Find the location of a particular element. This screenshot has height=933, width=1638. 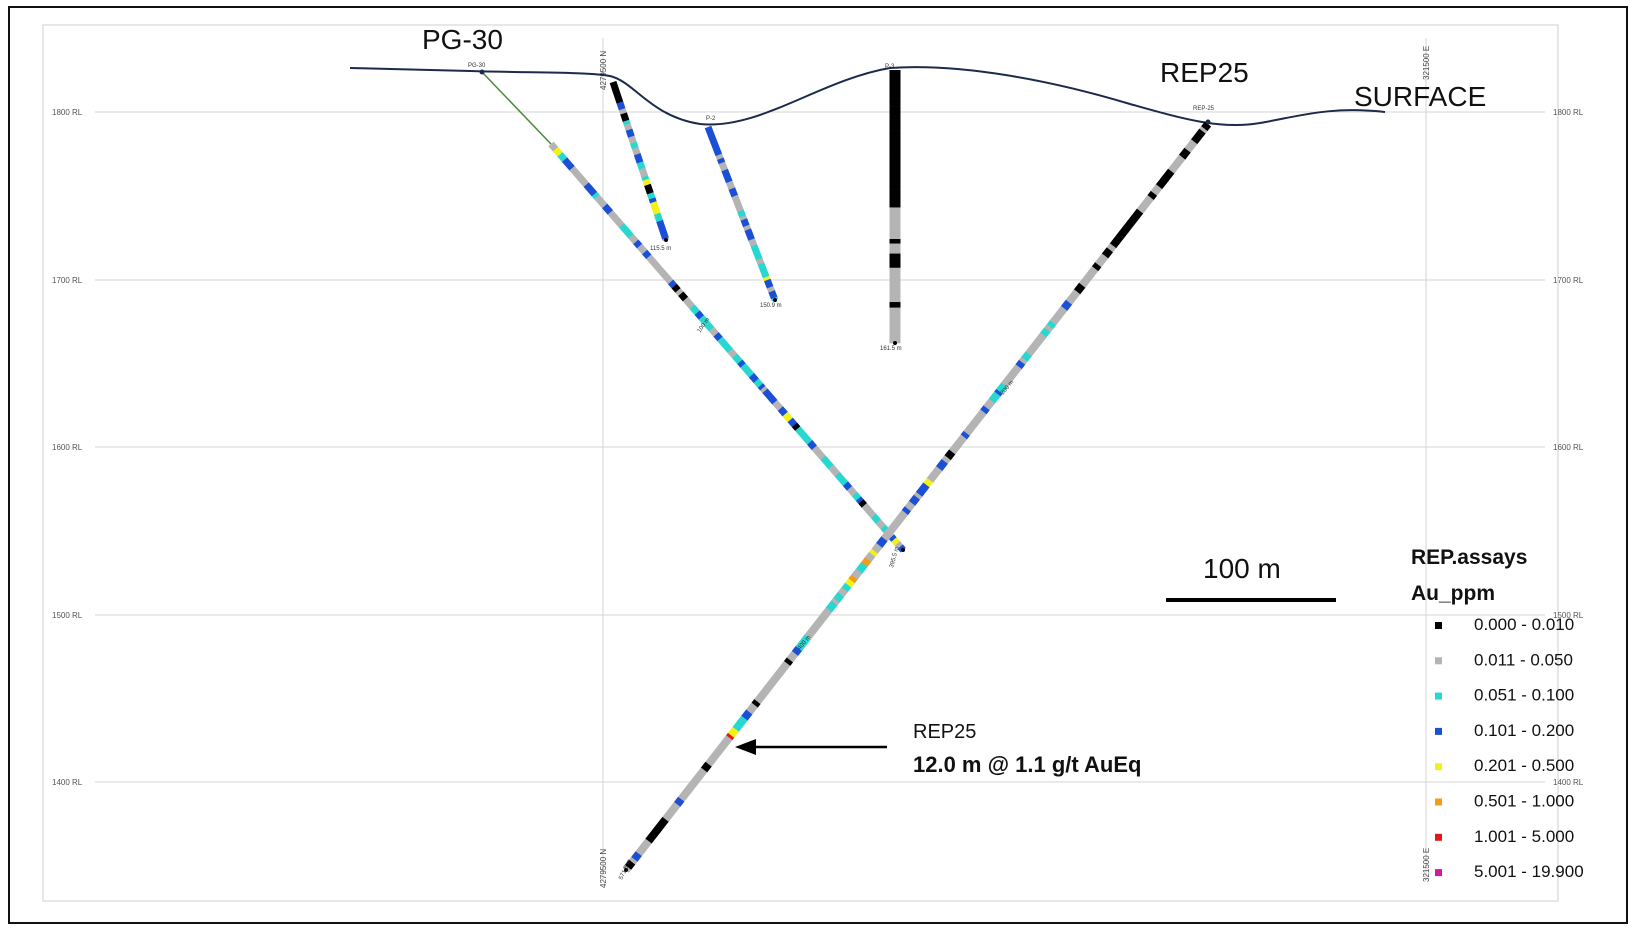

surface-label: SURFACE is located at coordinates (1420, 96).